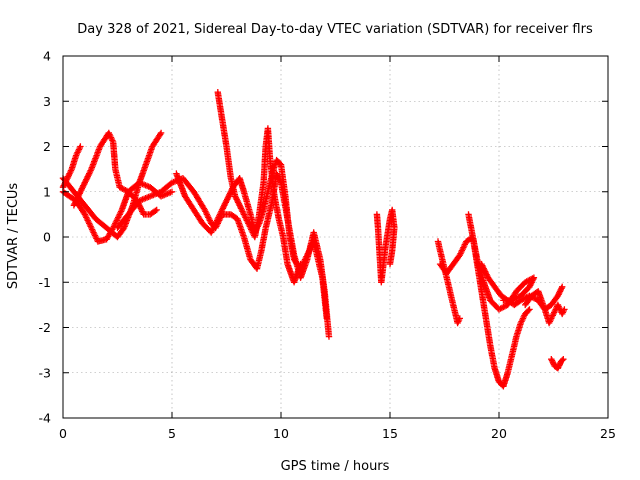 Image resolution: width=640 pixels, height=480 pixels. Describe the element at coordinates (390, 433) in the screenshot. I see `x-tick-label: 15` at that location.